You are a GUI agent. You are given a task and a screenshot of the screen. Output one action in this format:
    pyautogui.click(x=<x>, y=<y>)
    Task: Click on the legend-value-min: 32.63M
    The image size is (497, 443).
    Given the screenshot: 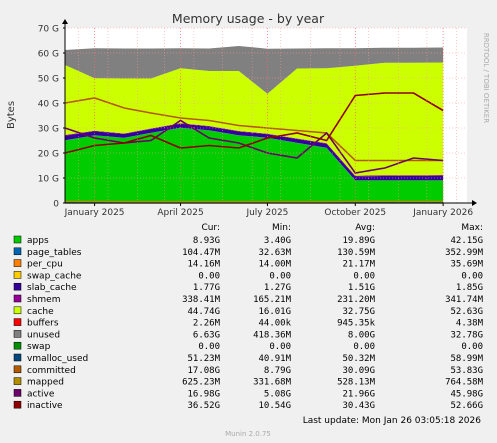 What is the action you would take?
    pyautogui.click(x=274, y=253)
    